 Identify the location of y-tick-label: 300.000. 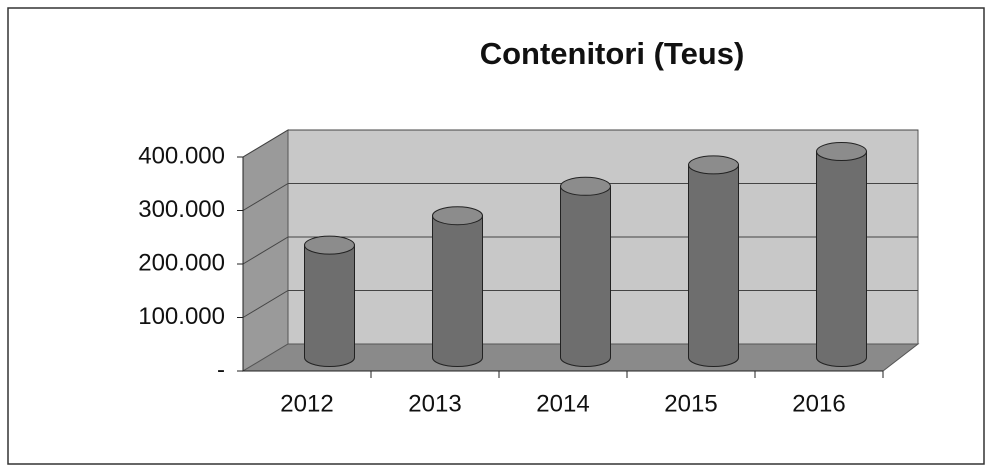
(181, 209).